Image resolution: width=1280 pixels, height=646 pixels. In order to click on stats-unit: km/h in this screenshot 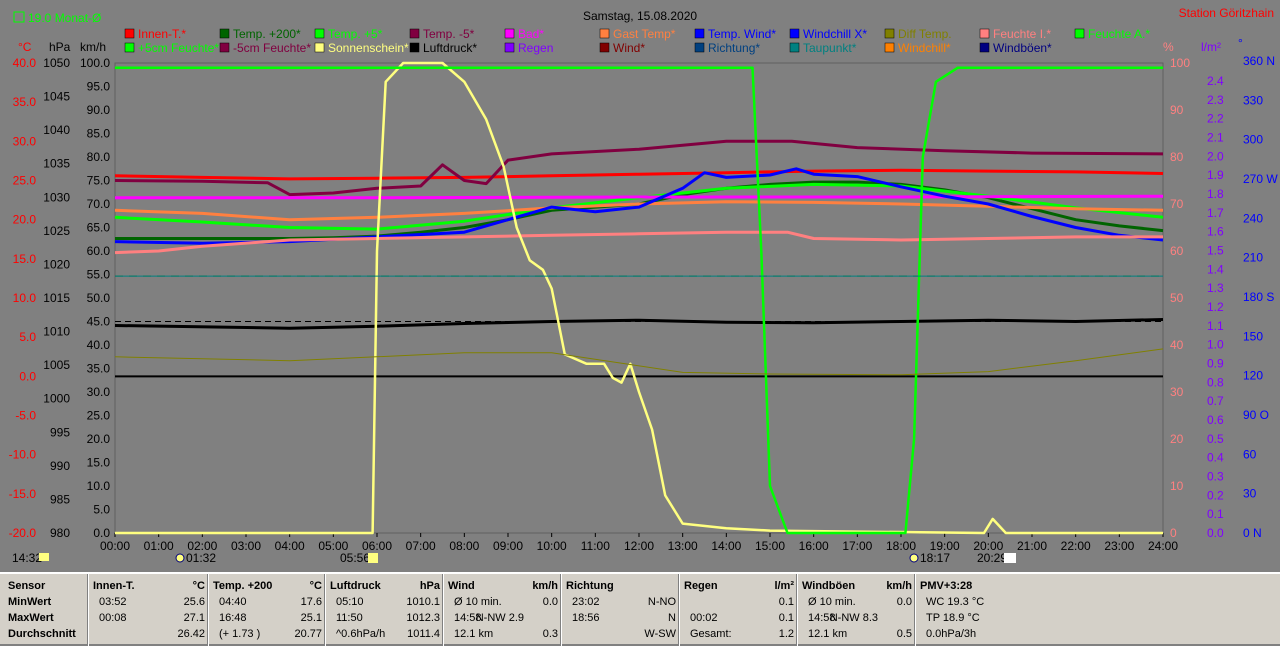, I will do `click(899, 586)`.